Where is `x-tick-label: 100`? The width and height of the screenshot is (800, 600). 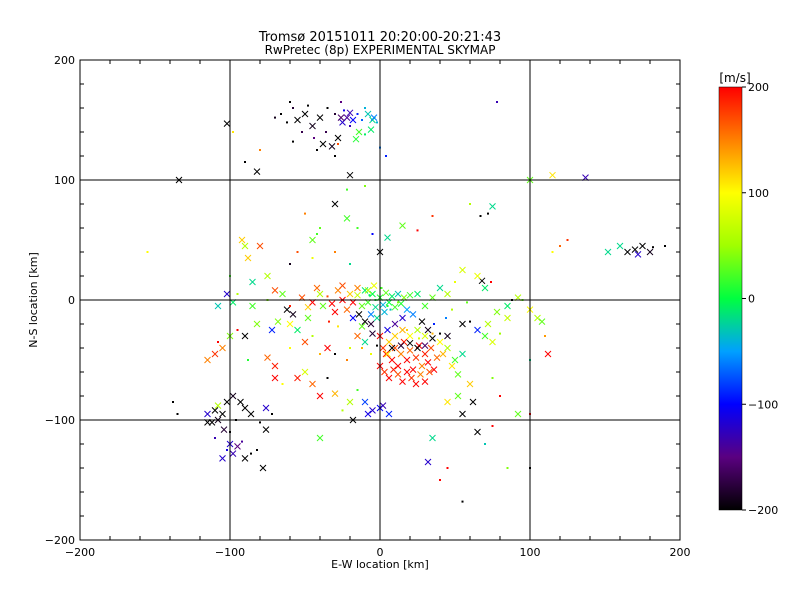
x-tick-label: 100 is located at coordinates (530, 552).